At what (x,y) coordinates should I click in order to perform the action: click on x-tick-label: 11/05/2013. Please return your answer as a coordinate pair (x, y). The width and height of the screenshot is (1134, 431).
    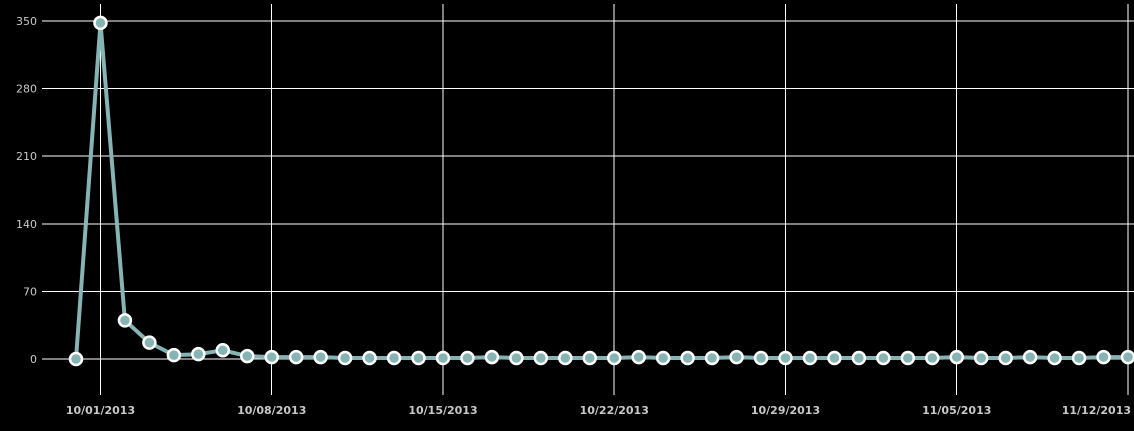
    Looking at the image, I should click on (956, 410).